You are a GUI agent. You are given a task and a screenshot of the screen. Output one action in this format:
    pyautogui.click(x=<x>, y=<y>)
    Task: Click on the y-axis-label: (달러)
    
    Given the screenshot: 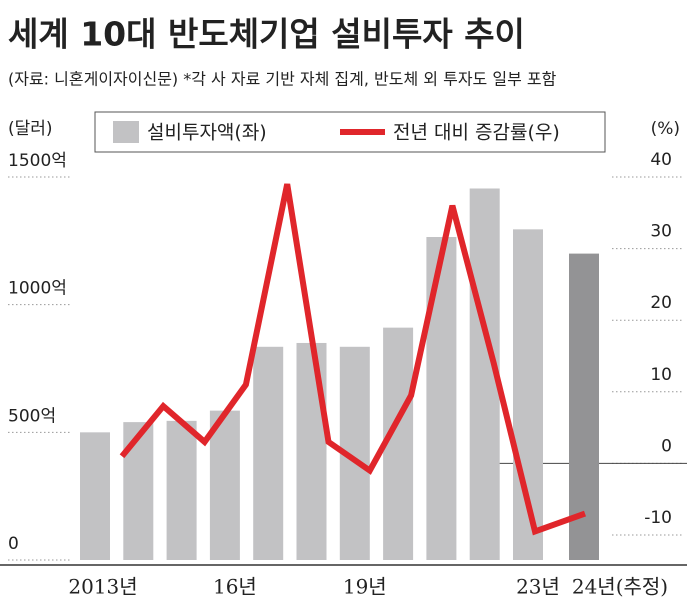 What is the action you would take?
    pyautogui.click(x=30, y=129)
    